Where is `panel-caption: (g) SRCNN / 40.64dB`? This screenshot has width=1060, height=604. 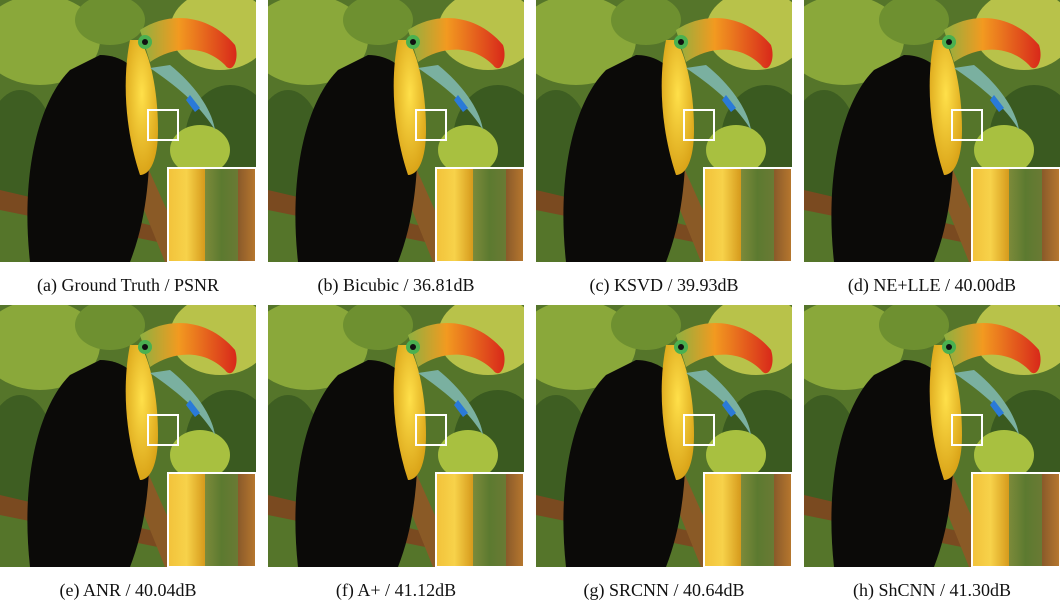
panel-caption: (g) SRCNN / 40.64dB is located at coordinates (663, 590).